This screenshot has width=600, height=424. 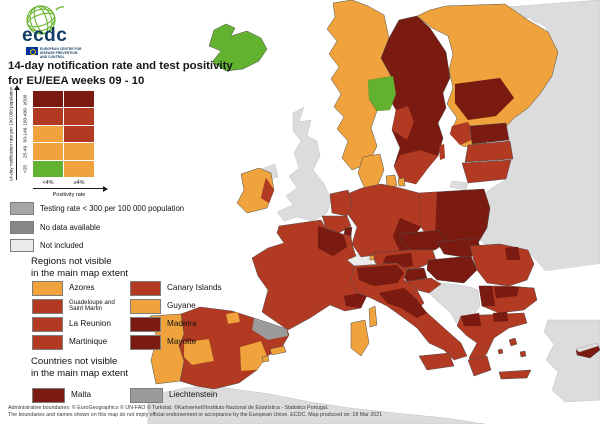 What do you see at coordinates (52, 57) in the screenshot?
I see `org-line: AND CONTROL` at bounding box center [52, 57].